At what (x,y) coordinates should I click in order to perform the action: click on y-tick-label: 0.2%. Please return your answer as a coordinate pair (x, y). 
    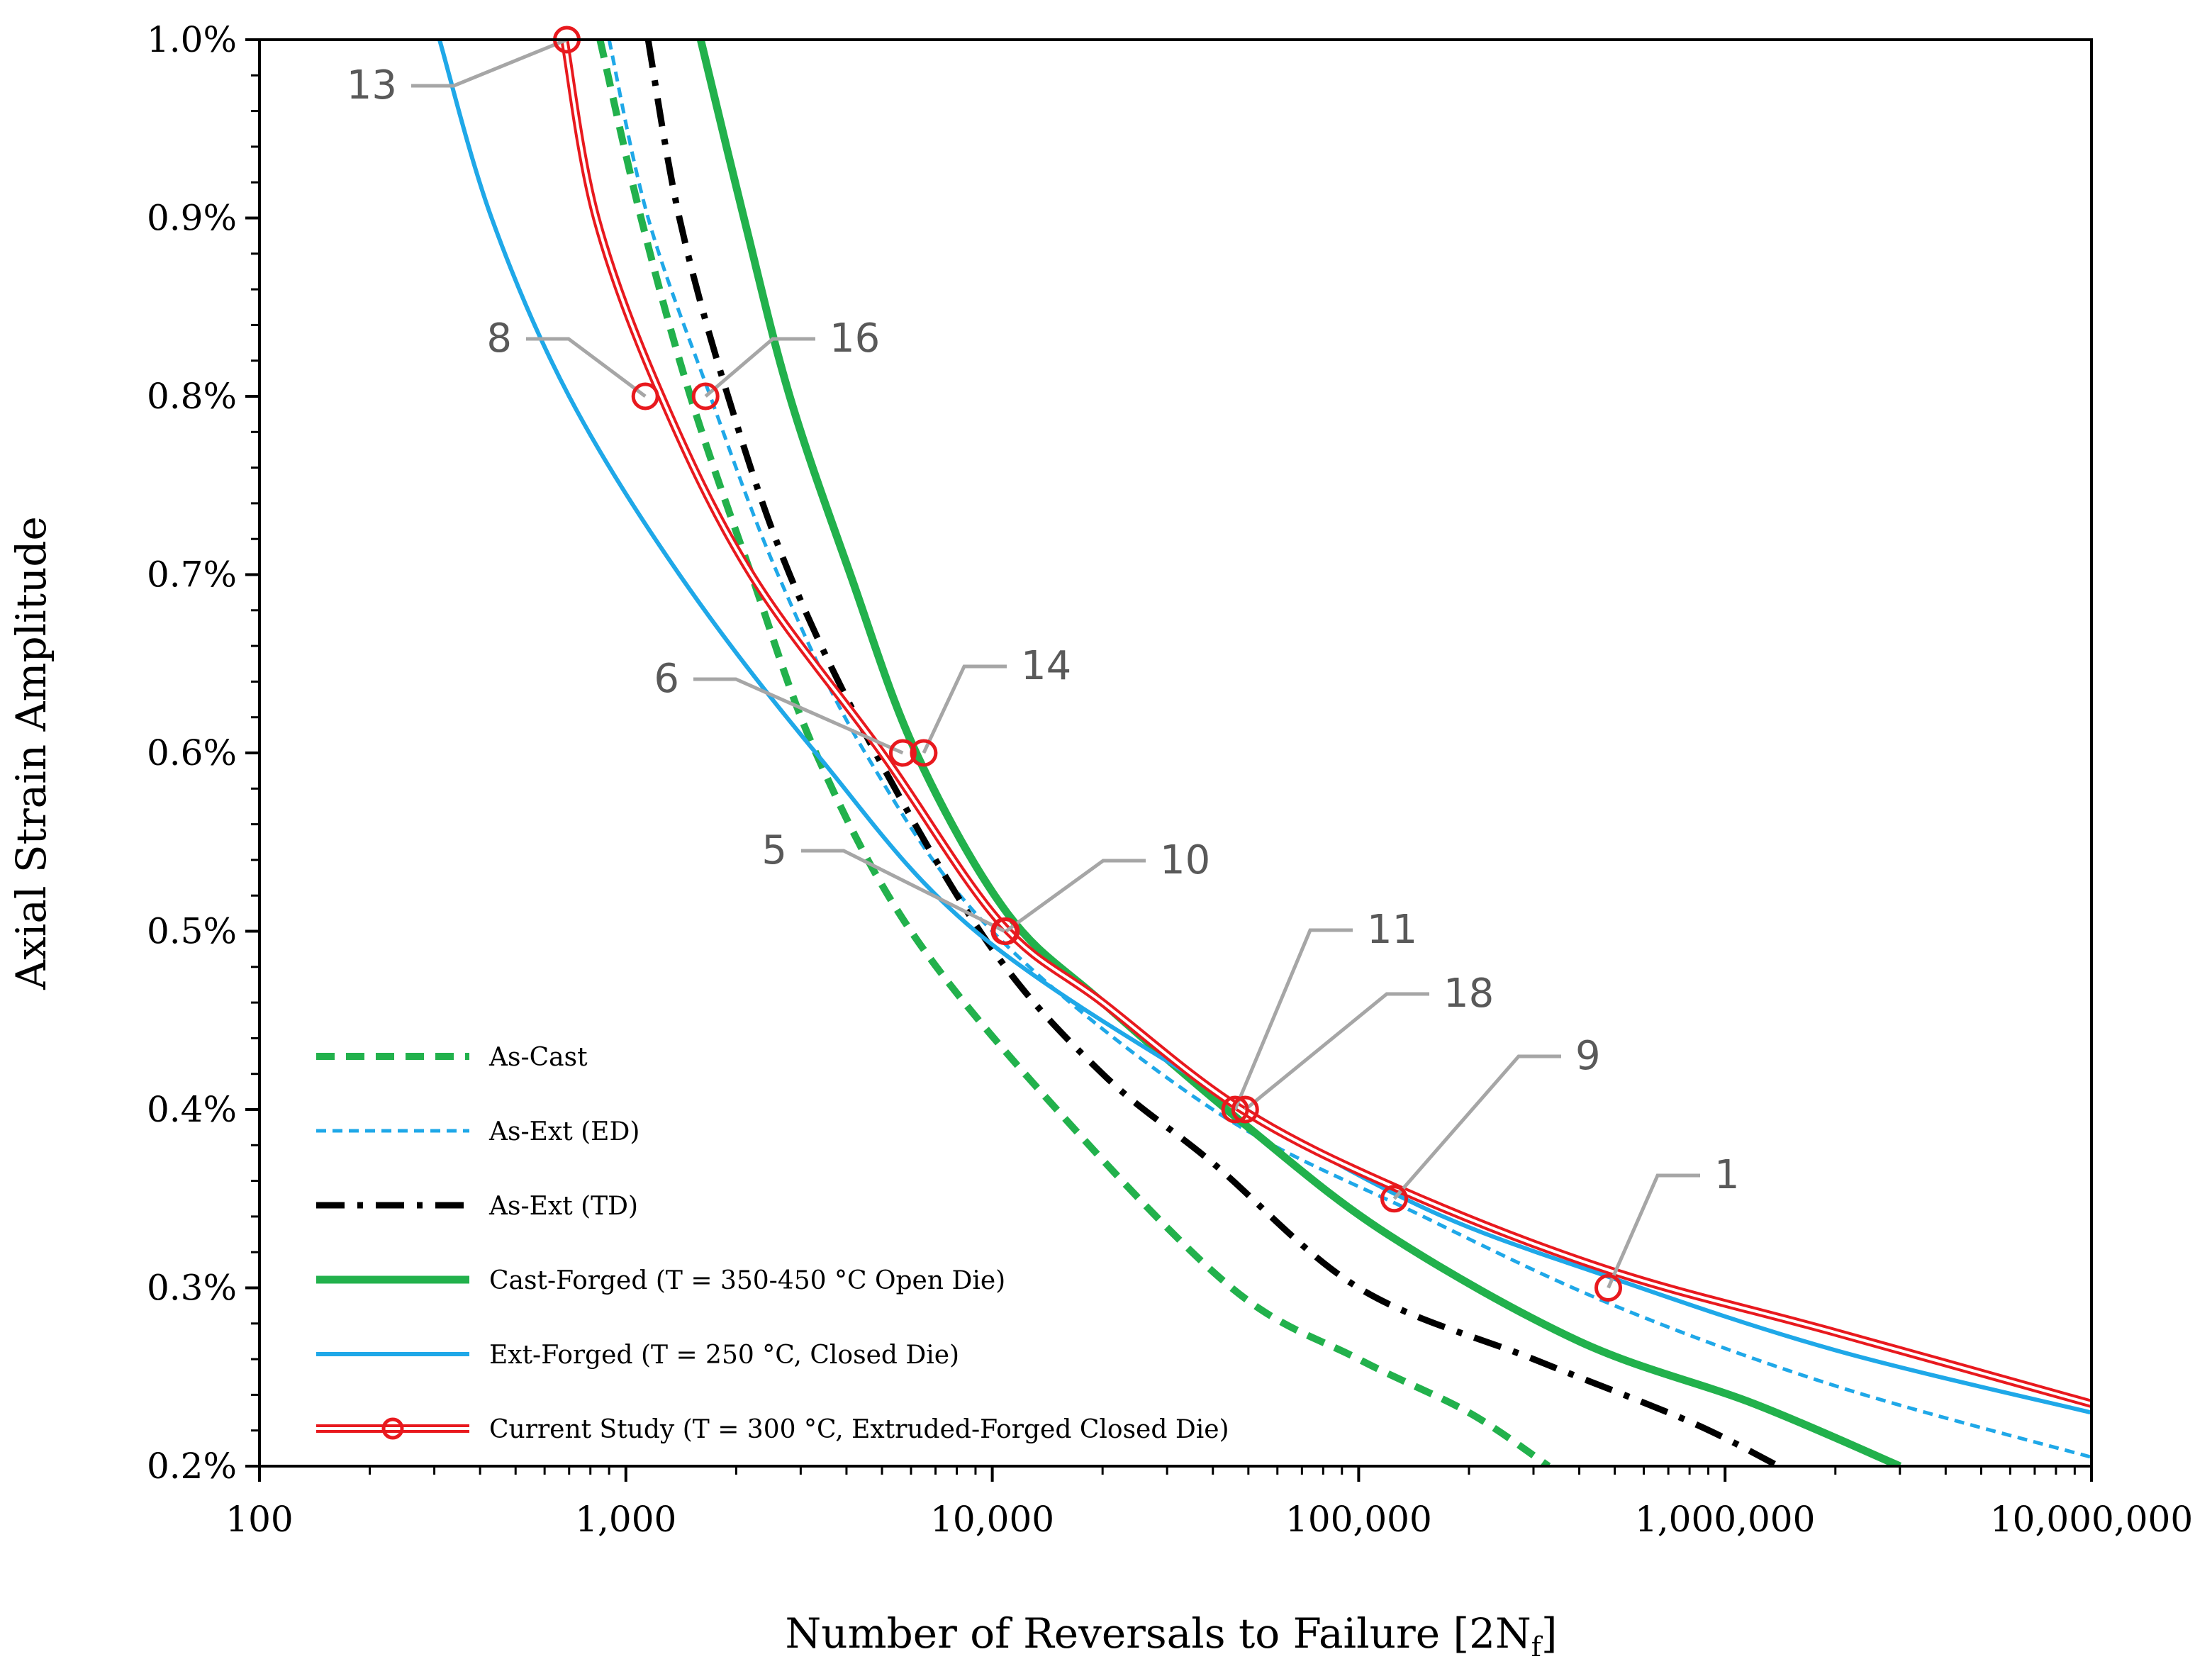
    Looking at the image, I should click on (192, 1466).